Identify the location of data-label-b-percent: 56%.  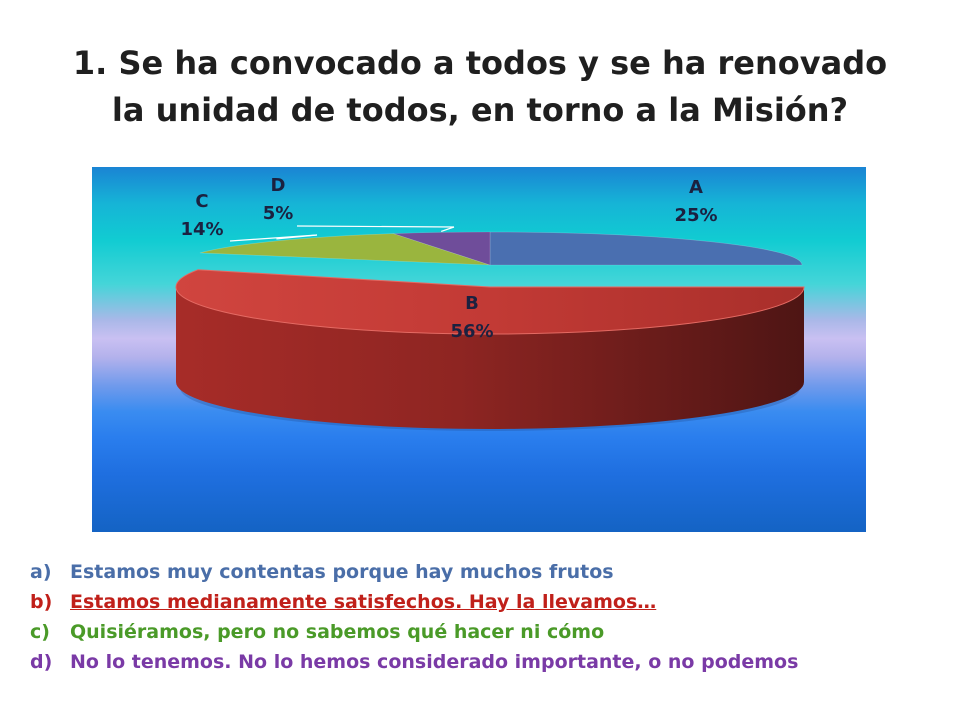
(471, 331).